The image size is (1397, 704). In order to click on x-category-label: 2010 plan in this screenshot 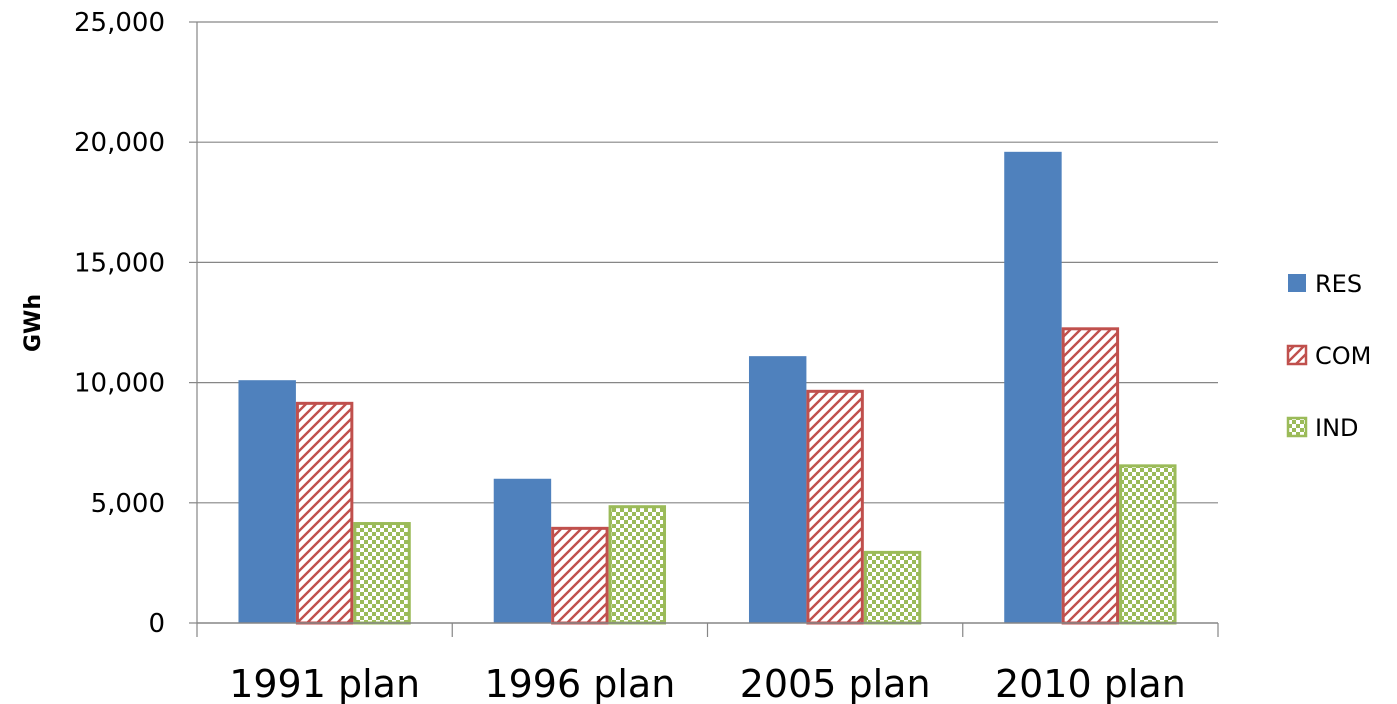, I will do `click(1090, 683)`.